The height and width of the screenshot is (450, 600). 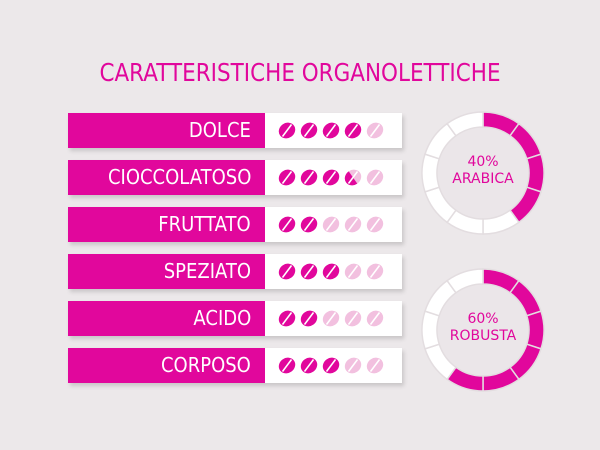 What do you see at coordinates (483, 179) in the screenshot?
I see `donut-label: ARABICA` at bounding box center [483, 179].